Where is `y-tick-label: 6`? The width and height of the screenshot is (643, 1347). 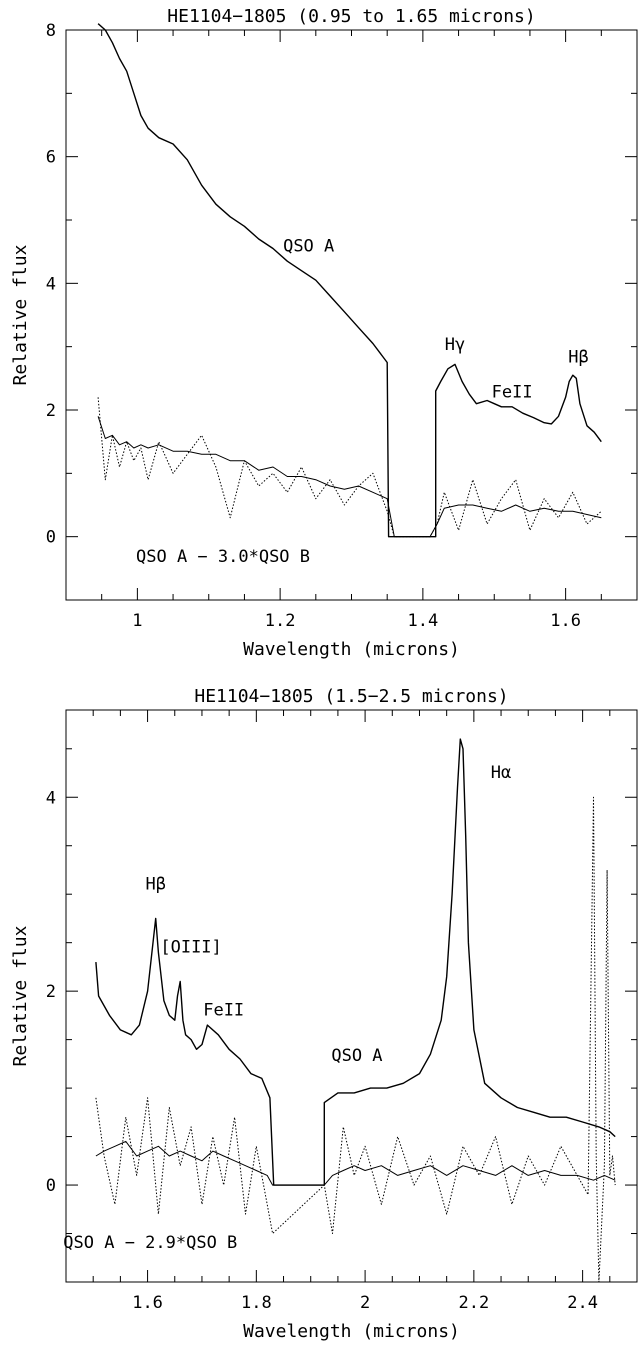 y-tick-label: 6 is located at coordinates (51, 158).